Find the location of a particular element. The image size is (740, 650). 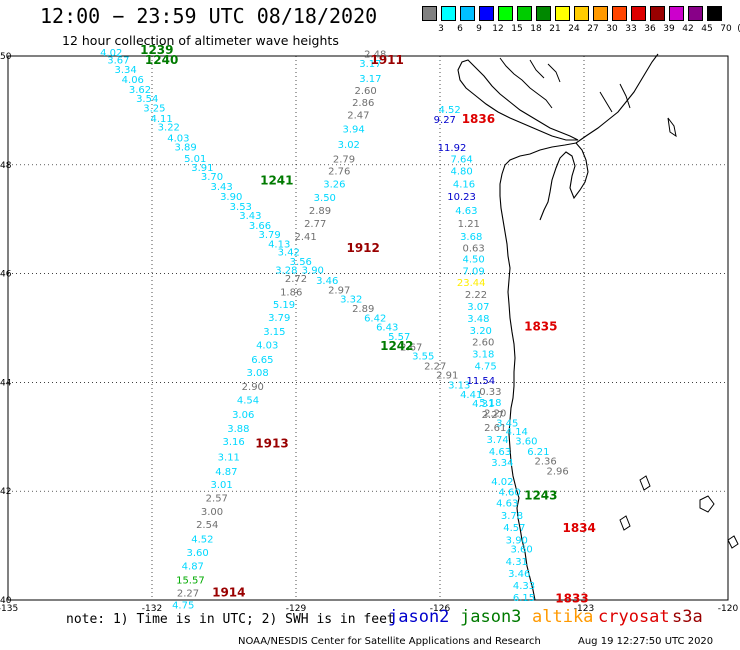

wave-height-value: 2.22 is located at coordinates (476, 295).